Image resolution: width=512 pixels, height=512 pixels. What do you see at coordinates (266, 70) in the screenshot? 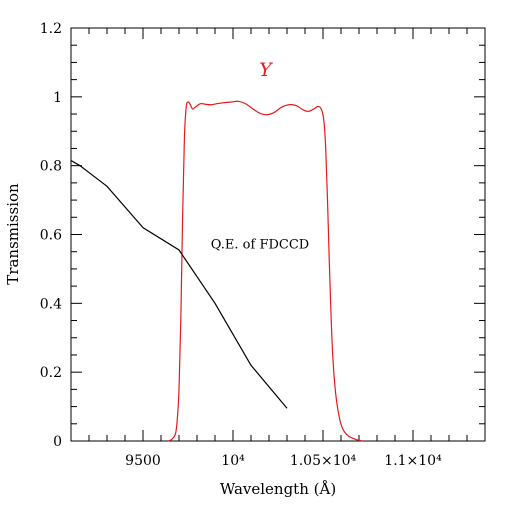
I see `y-series-label: Y` at bounding box center [266, 70].